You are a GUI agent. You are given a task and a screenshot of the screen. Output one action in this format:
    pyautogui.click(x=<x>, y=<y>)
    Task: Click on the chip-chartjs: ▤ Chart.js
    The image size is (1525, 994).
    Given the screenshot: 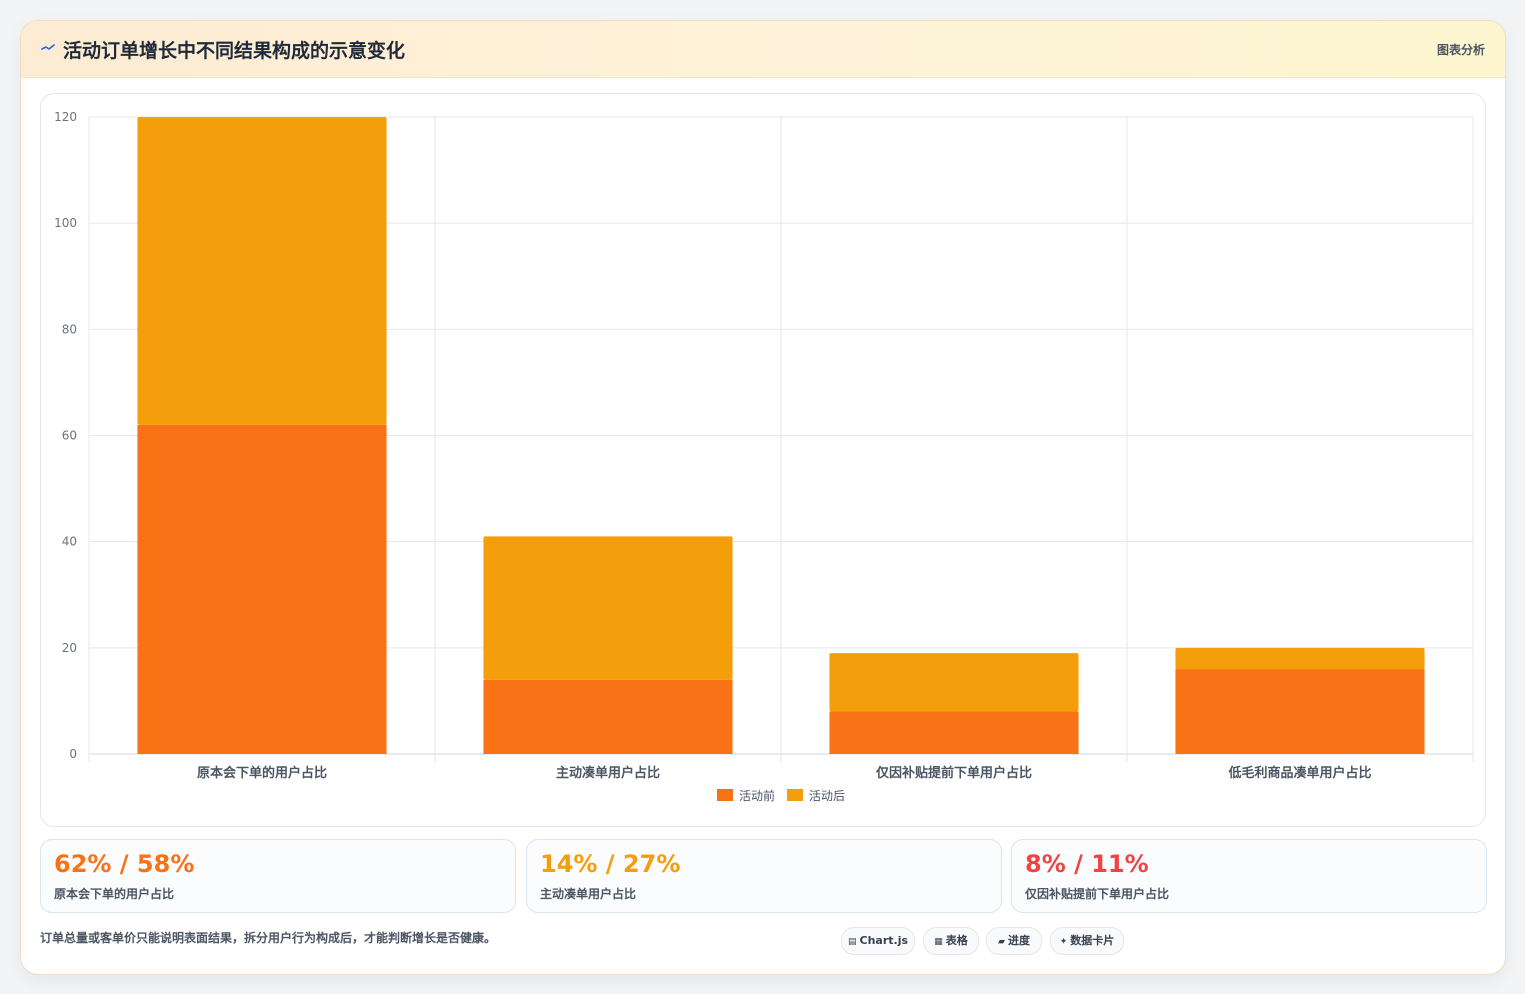 What is the action you would take?
    pyautogui.click(x=878, y=941)
    